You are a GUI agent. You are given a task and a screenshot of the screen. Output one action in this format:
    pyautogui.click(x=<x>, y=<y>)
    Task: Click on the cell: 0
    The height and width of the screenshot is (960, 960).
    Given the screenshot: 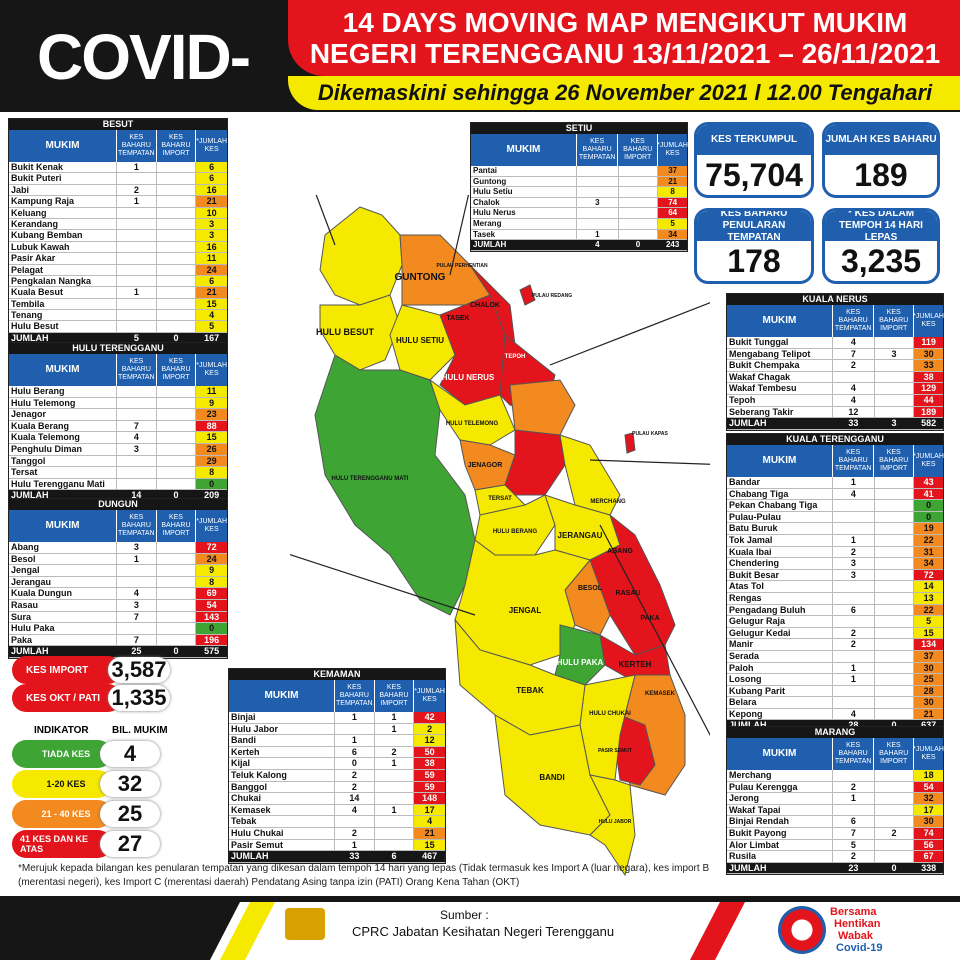 What is the action you would take?
    pyautogui.click(x=211, y=628)
    